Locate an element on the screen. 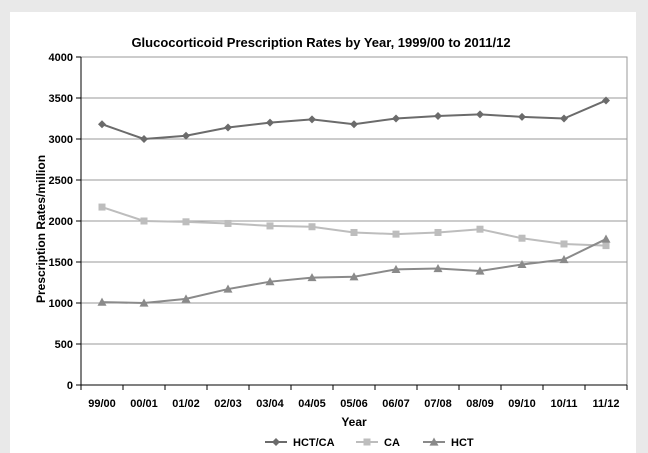  x-tick-label: 99/00 is located at coordinates (102, 404).